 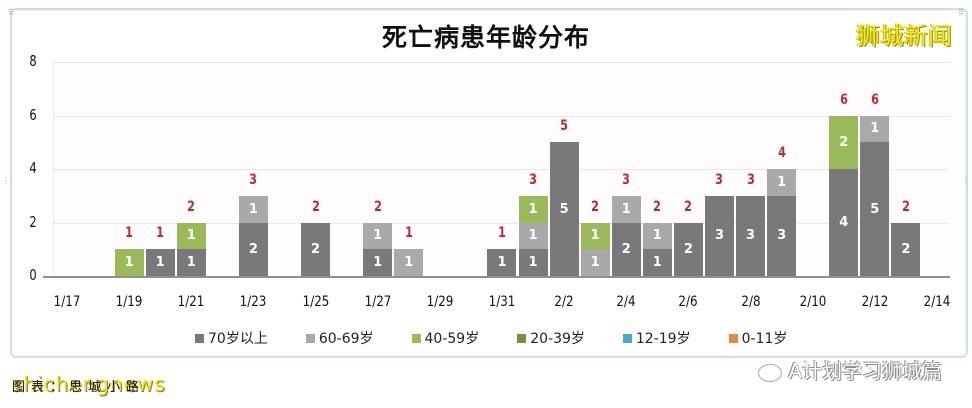 What do you see at coordinates (33, 168) in the screenshot?
I see `y-tick-label: 4` at bounding box center [33, 168].